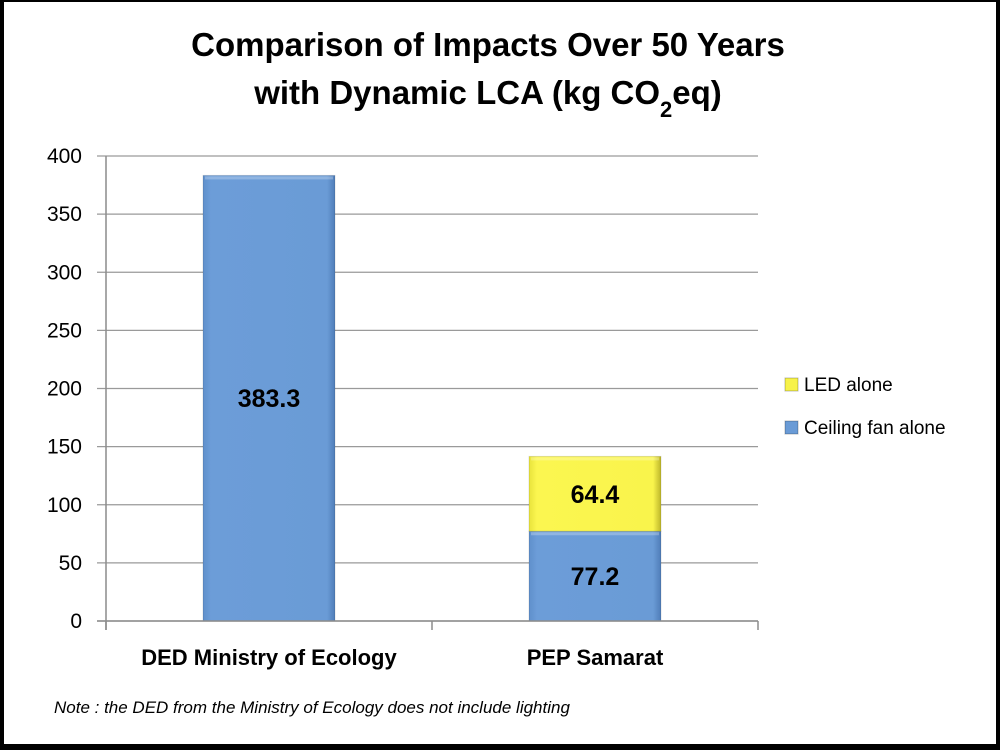  I want to click on y-tick-label: 400, so click(64, 156).